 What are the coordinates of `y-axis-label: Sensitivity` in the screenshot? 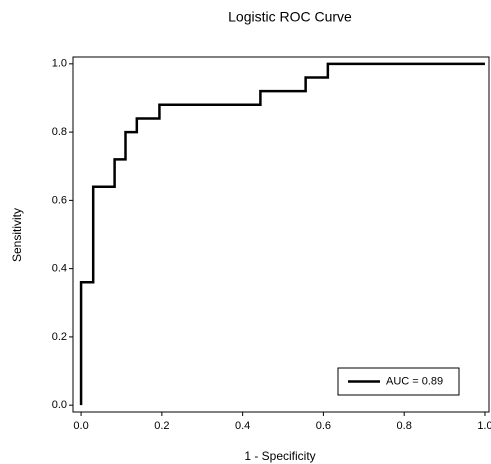 It's located at (17, 235).